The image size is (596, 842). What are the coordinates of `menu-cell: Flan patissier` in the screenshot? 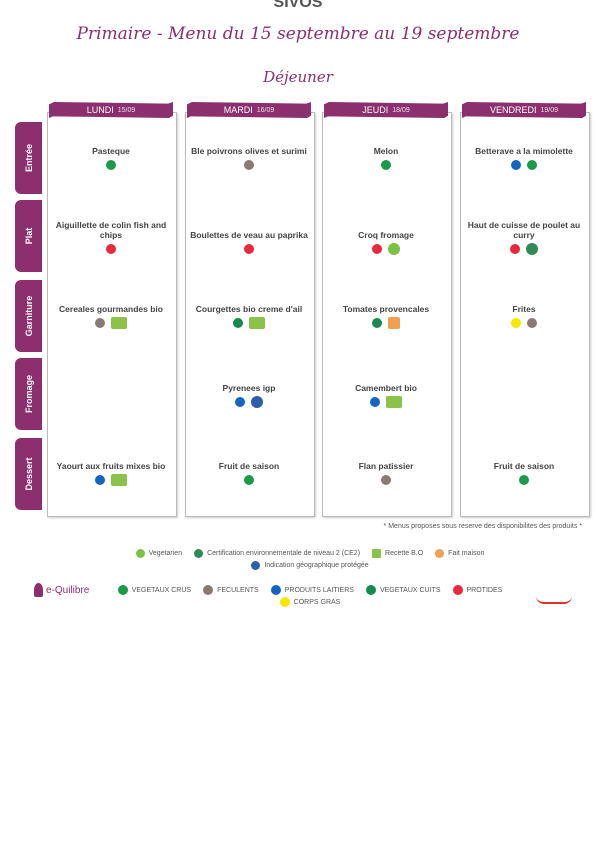 It's located at (386, 473).